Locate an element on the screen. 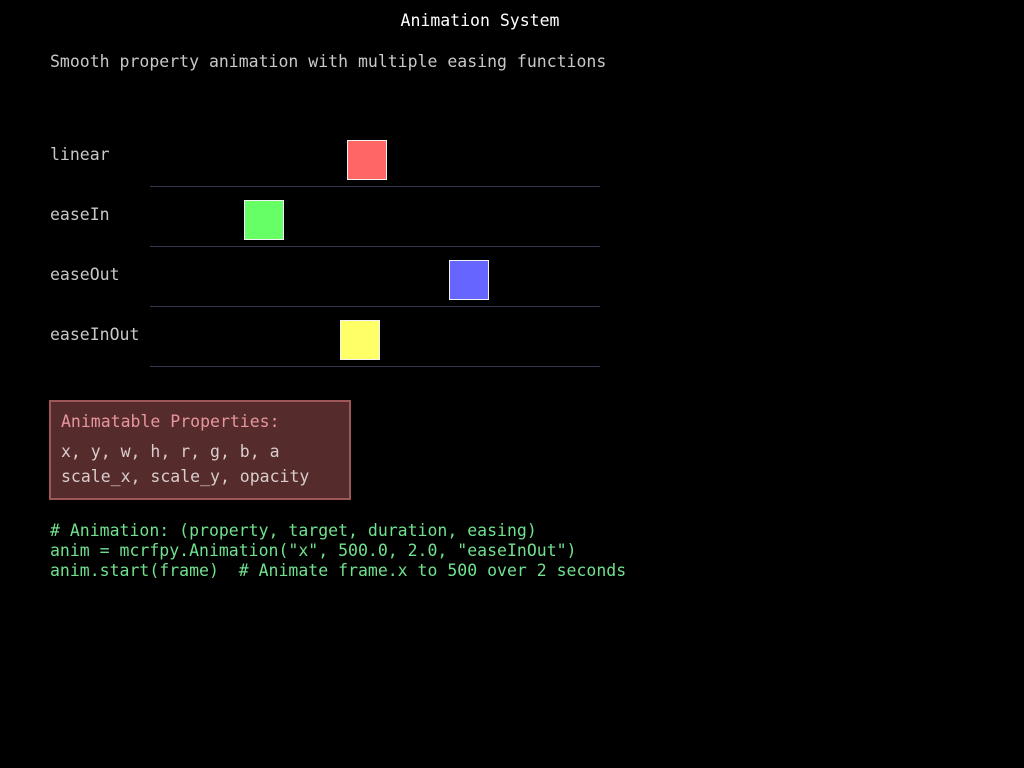 This screenshot has width=1024, height=768. track-linear: linear is located at coordinates (330, 164).